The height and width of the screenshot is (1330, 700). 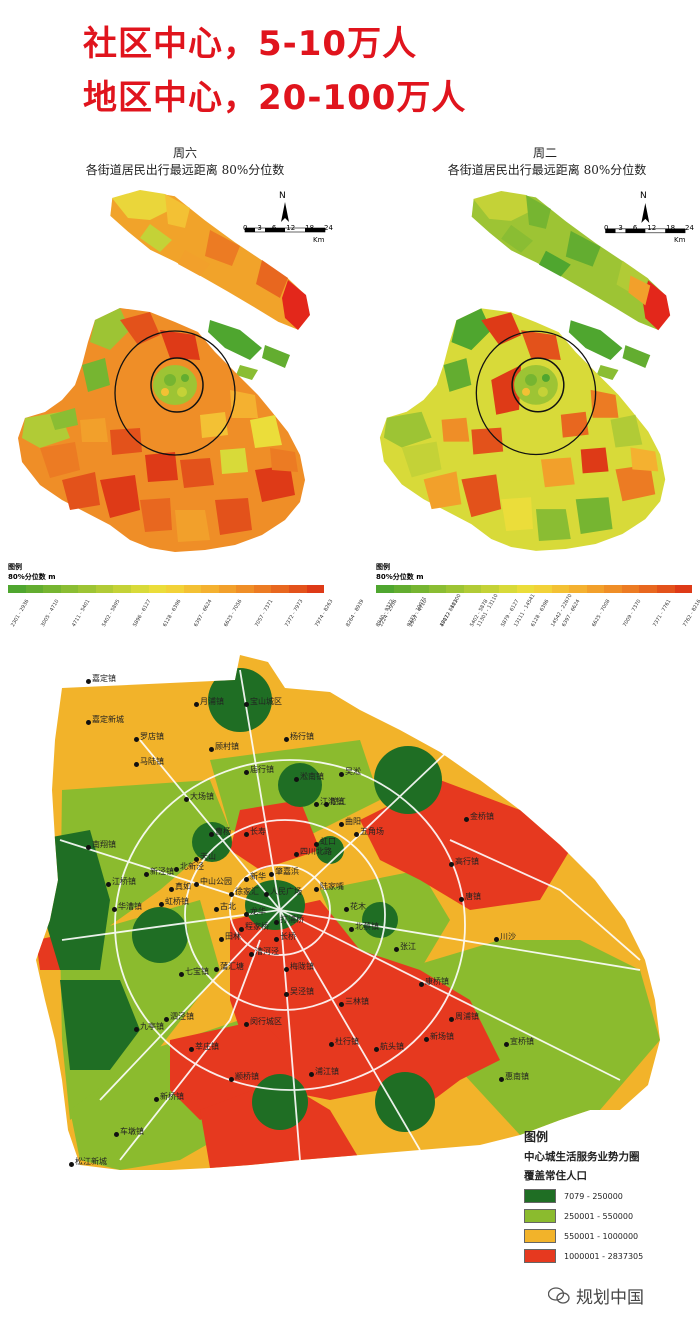 I want to click on place-label: 曲阳, so click(x=353, y=821).